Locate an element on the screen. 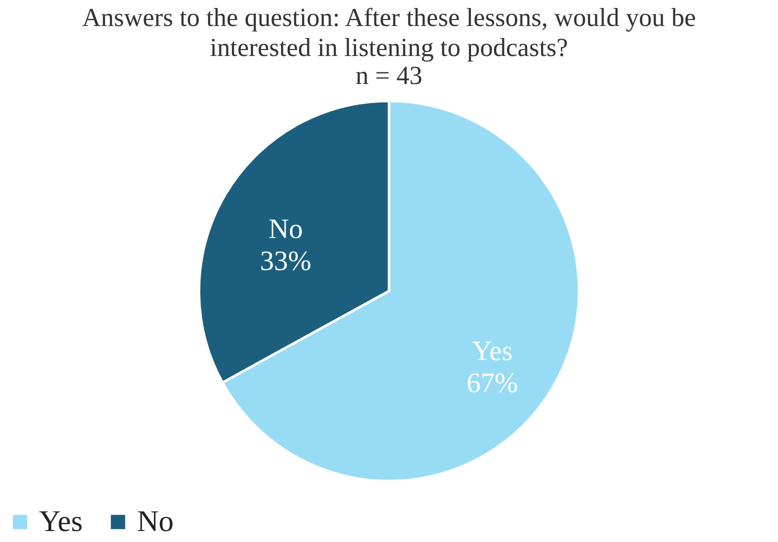  data-label: 67% is located at coordinates (492, 384).